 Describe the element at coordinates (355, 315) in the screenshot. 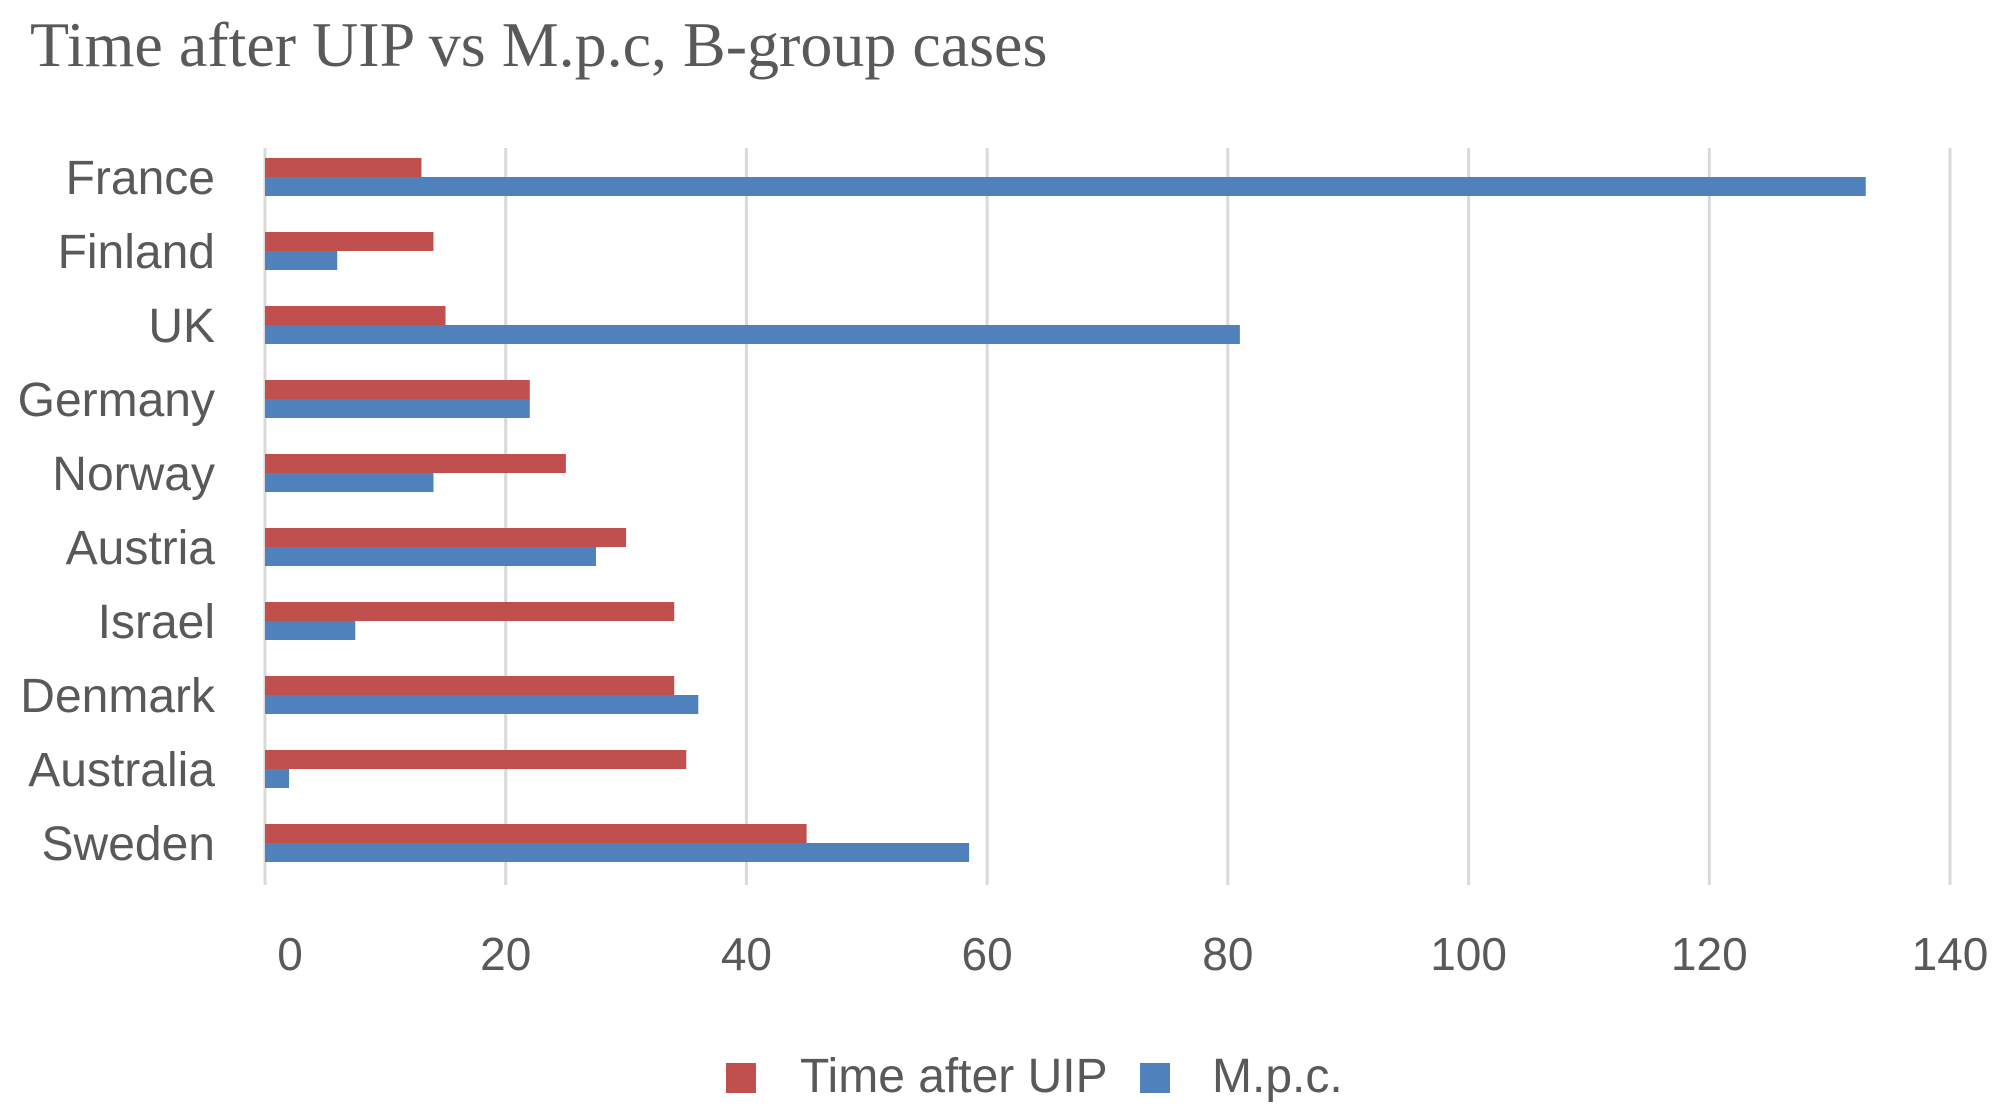

I see `bar-uk-time-after-uip` at that location.